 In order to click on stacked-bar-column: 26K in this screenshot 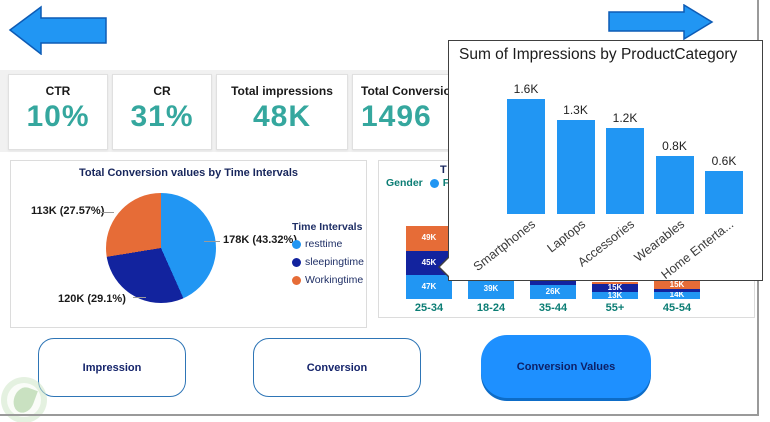, I will do `click(553, 289)`.